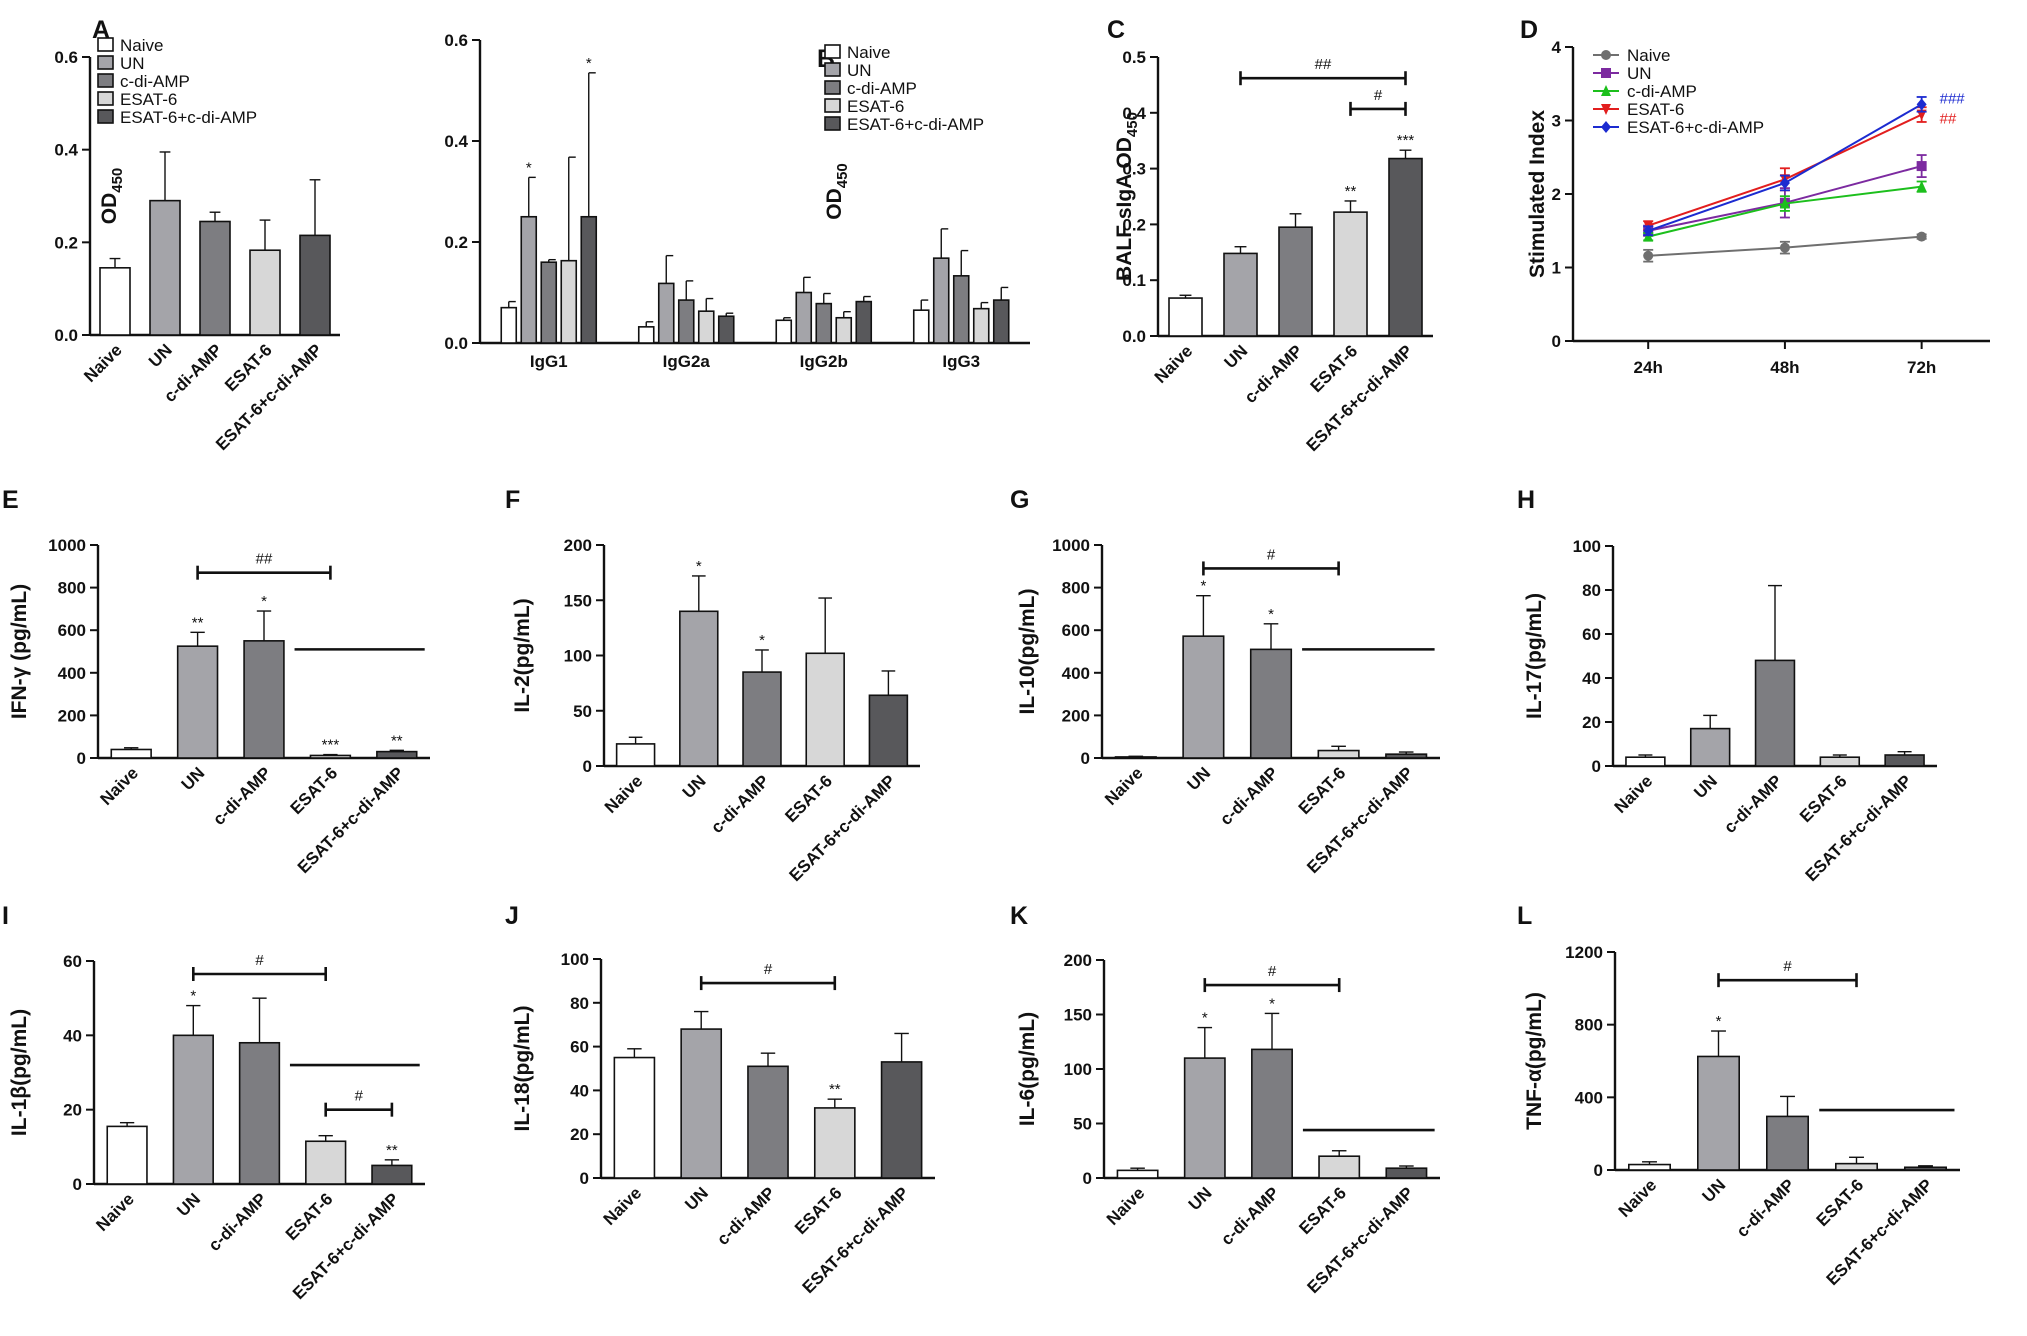 The height and width of the screenshot is (1336, 2027). I want to click on x-tick-label: 48h, so click(1784, 367).